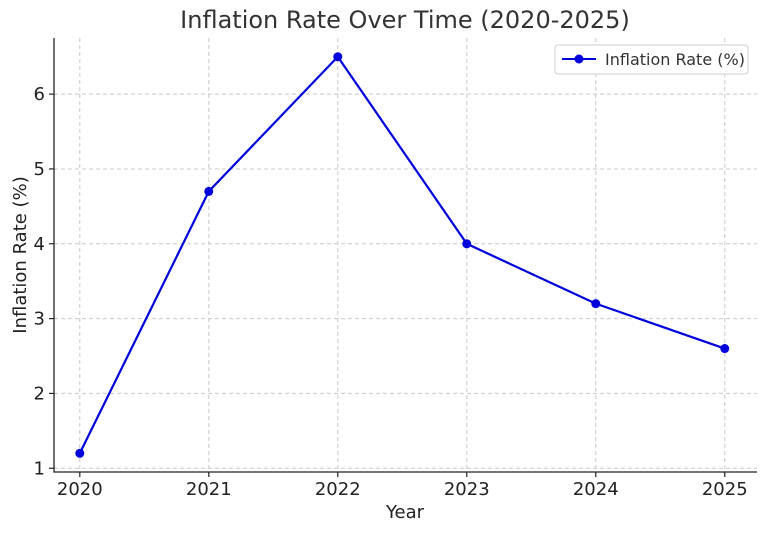 This screenshot has height=533, width=768. What do you see at coordinates (39, 393) in the screenshot?
I see `y-tick-label: 2` at bounding box center [39, 393].